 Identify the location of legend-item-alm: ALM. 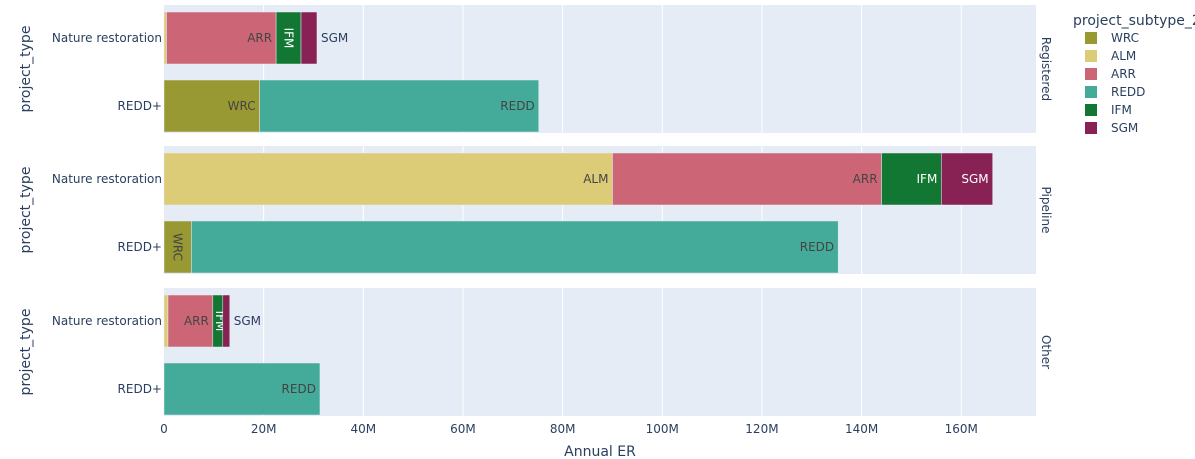
(1110, 56).